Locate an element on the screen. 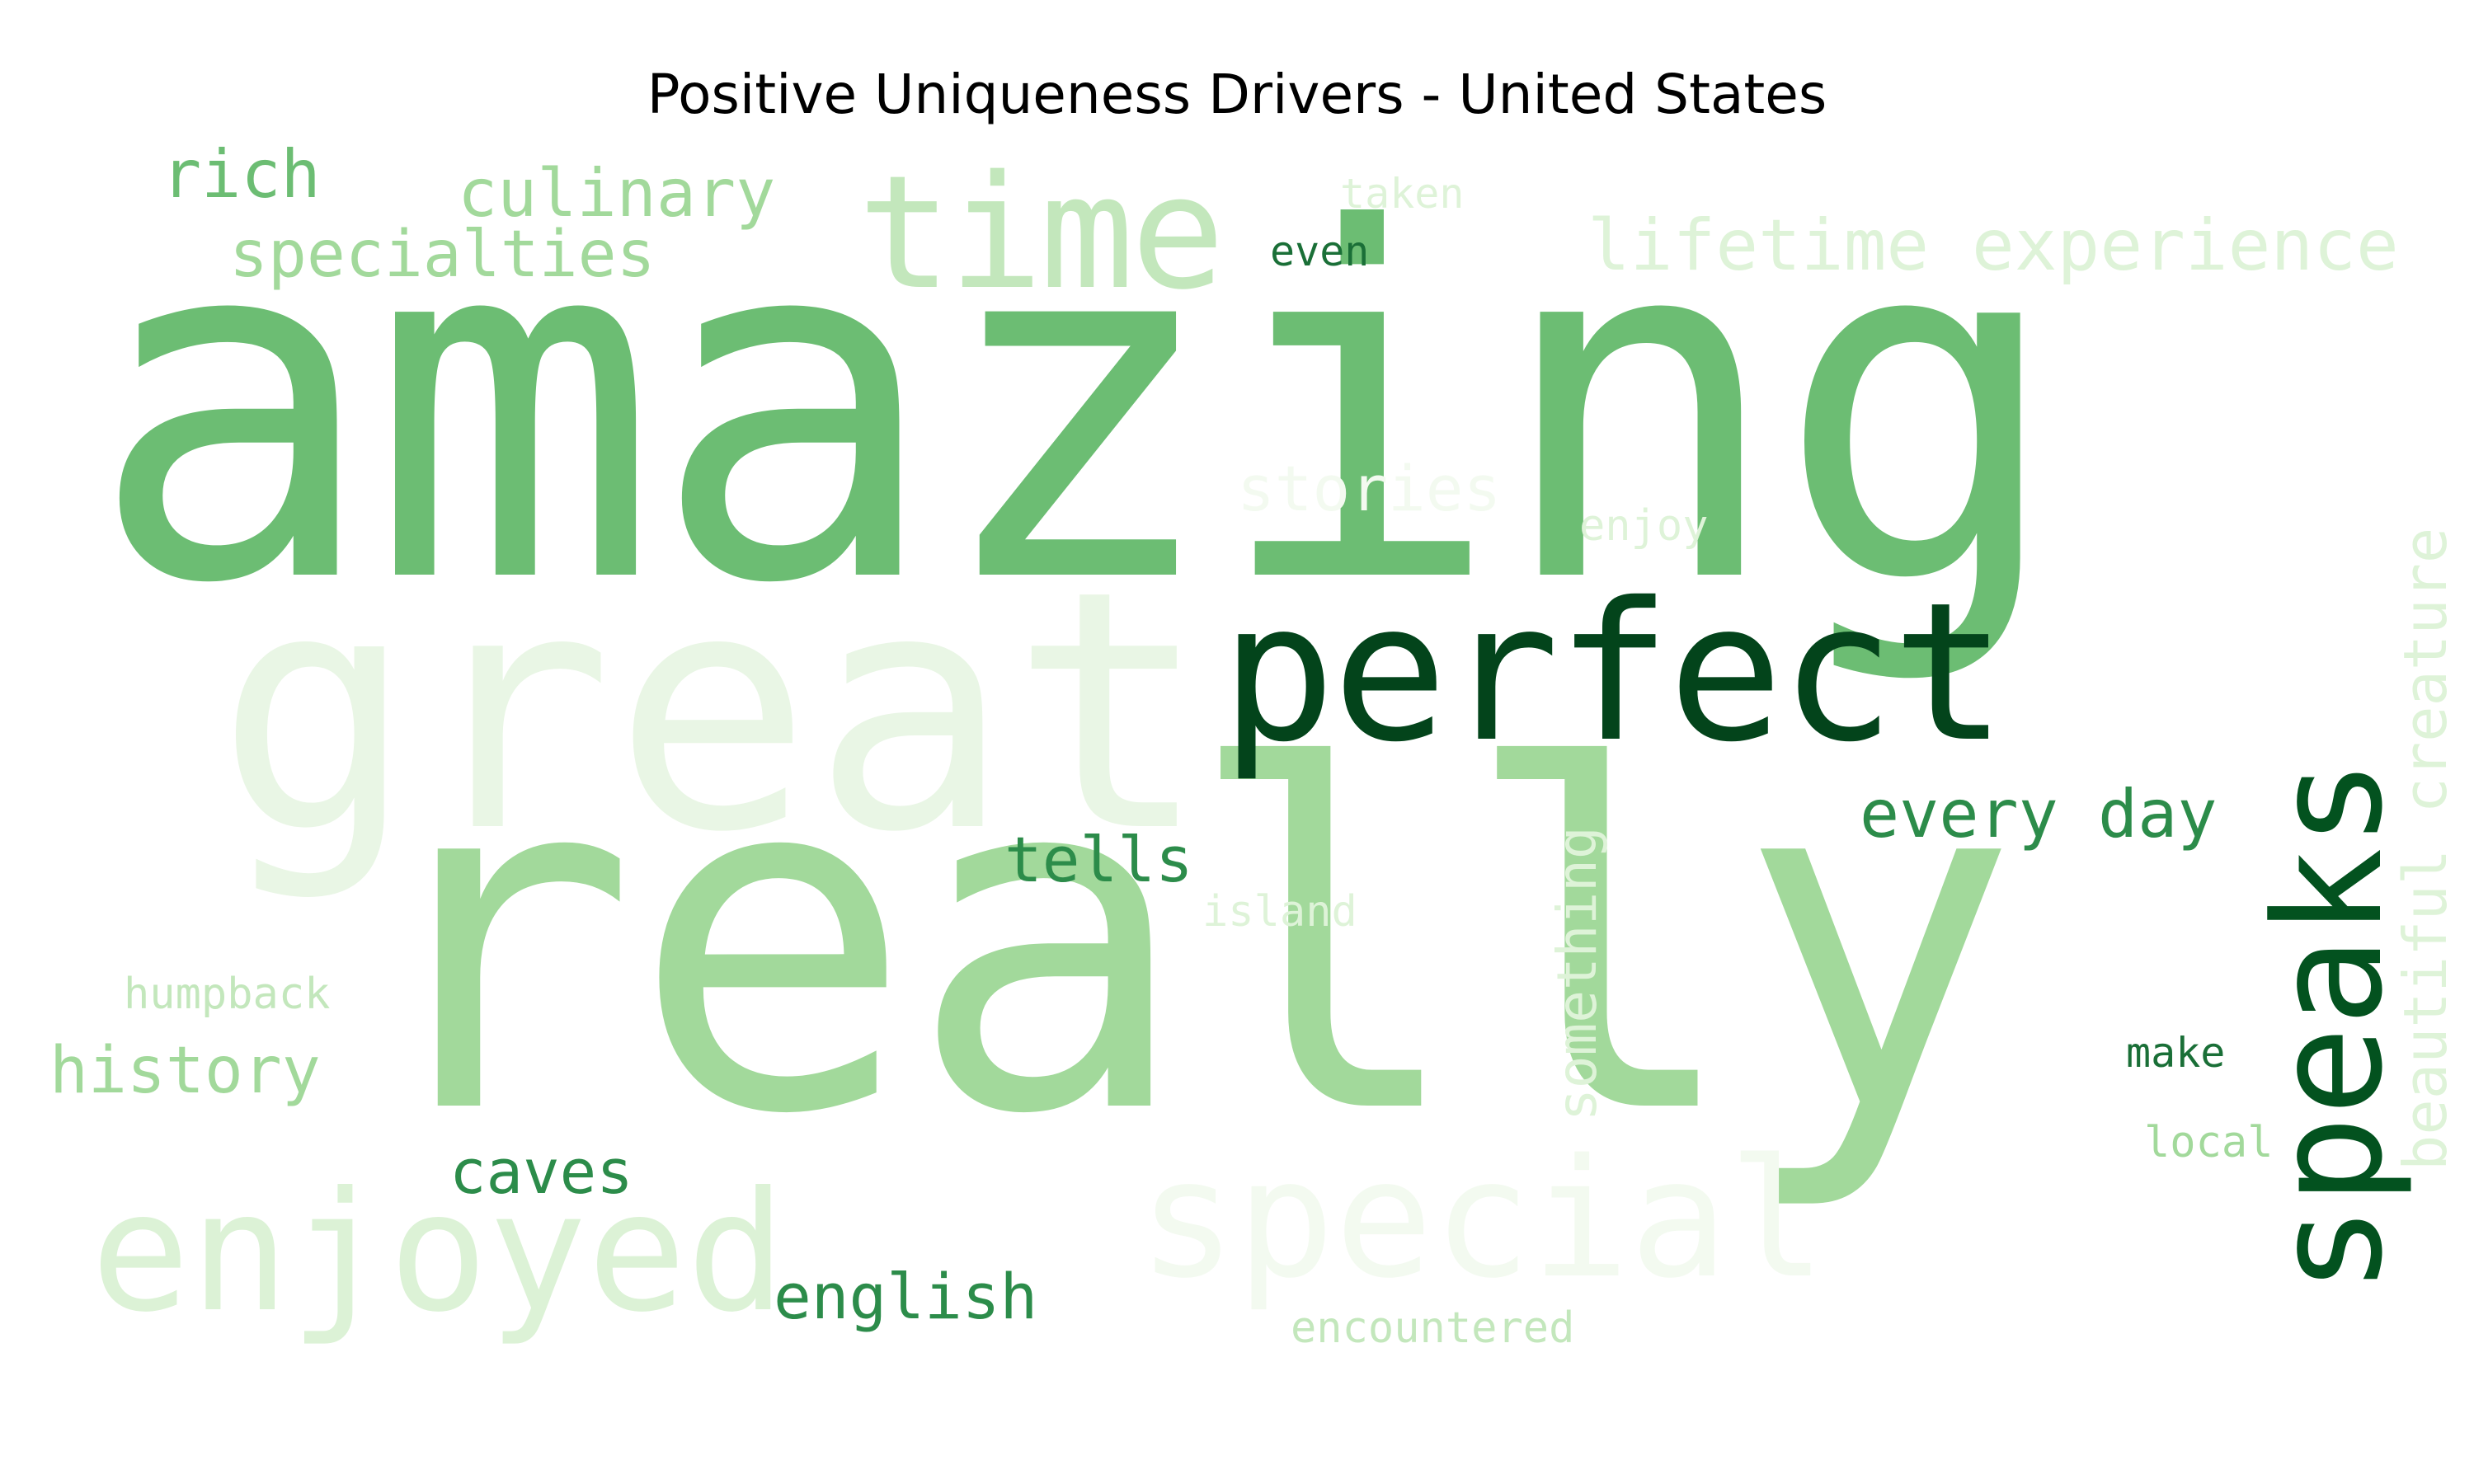 This screenshot has width=2474, height=1484. word-something: something is located at coordinates (1577, 973).